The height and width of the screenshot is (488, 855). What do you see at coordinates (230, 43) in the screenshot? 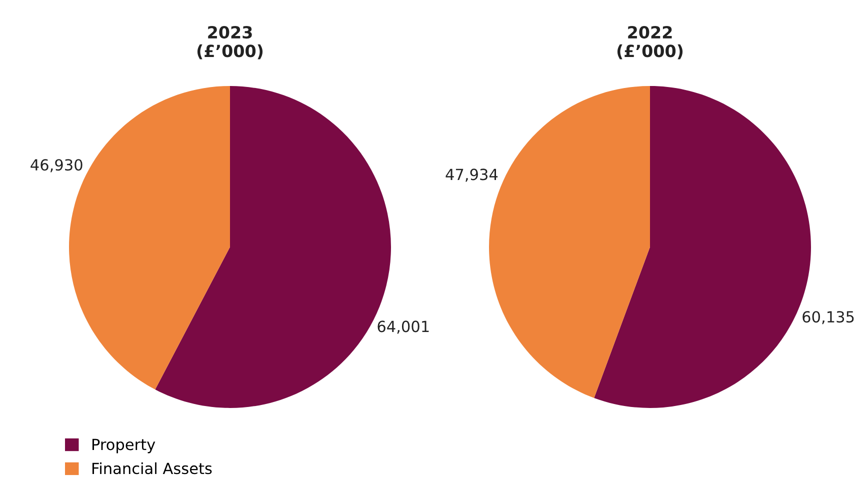
I see `chart-title: 2023 (£’000)` at bounding box center [230, 43].